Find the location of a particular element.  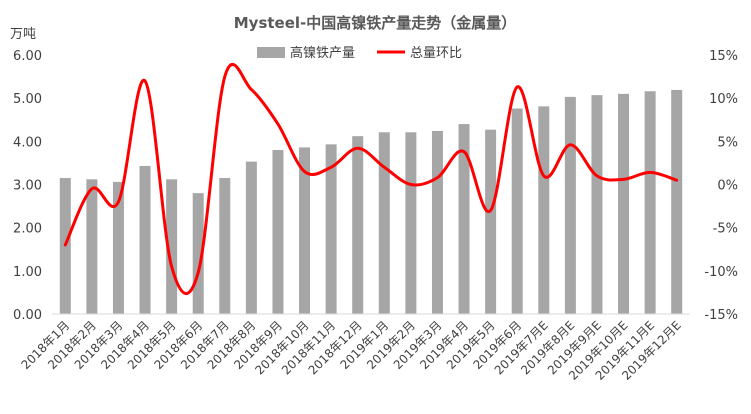

y-left-tick-label: 6.00 is located at coordinates (27, 56).